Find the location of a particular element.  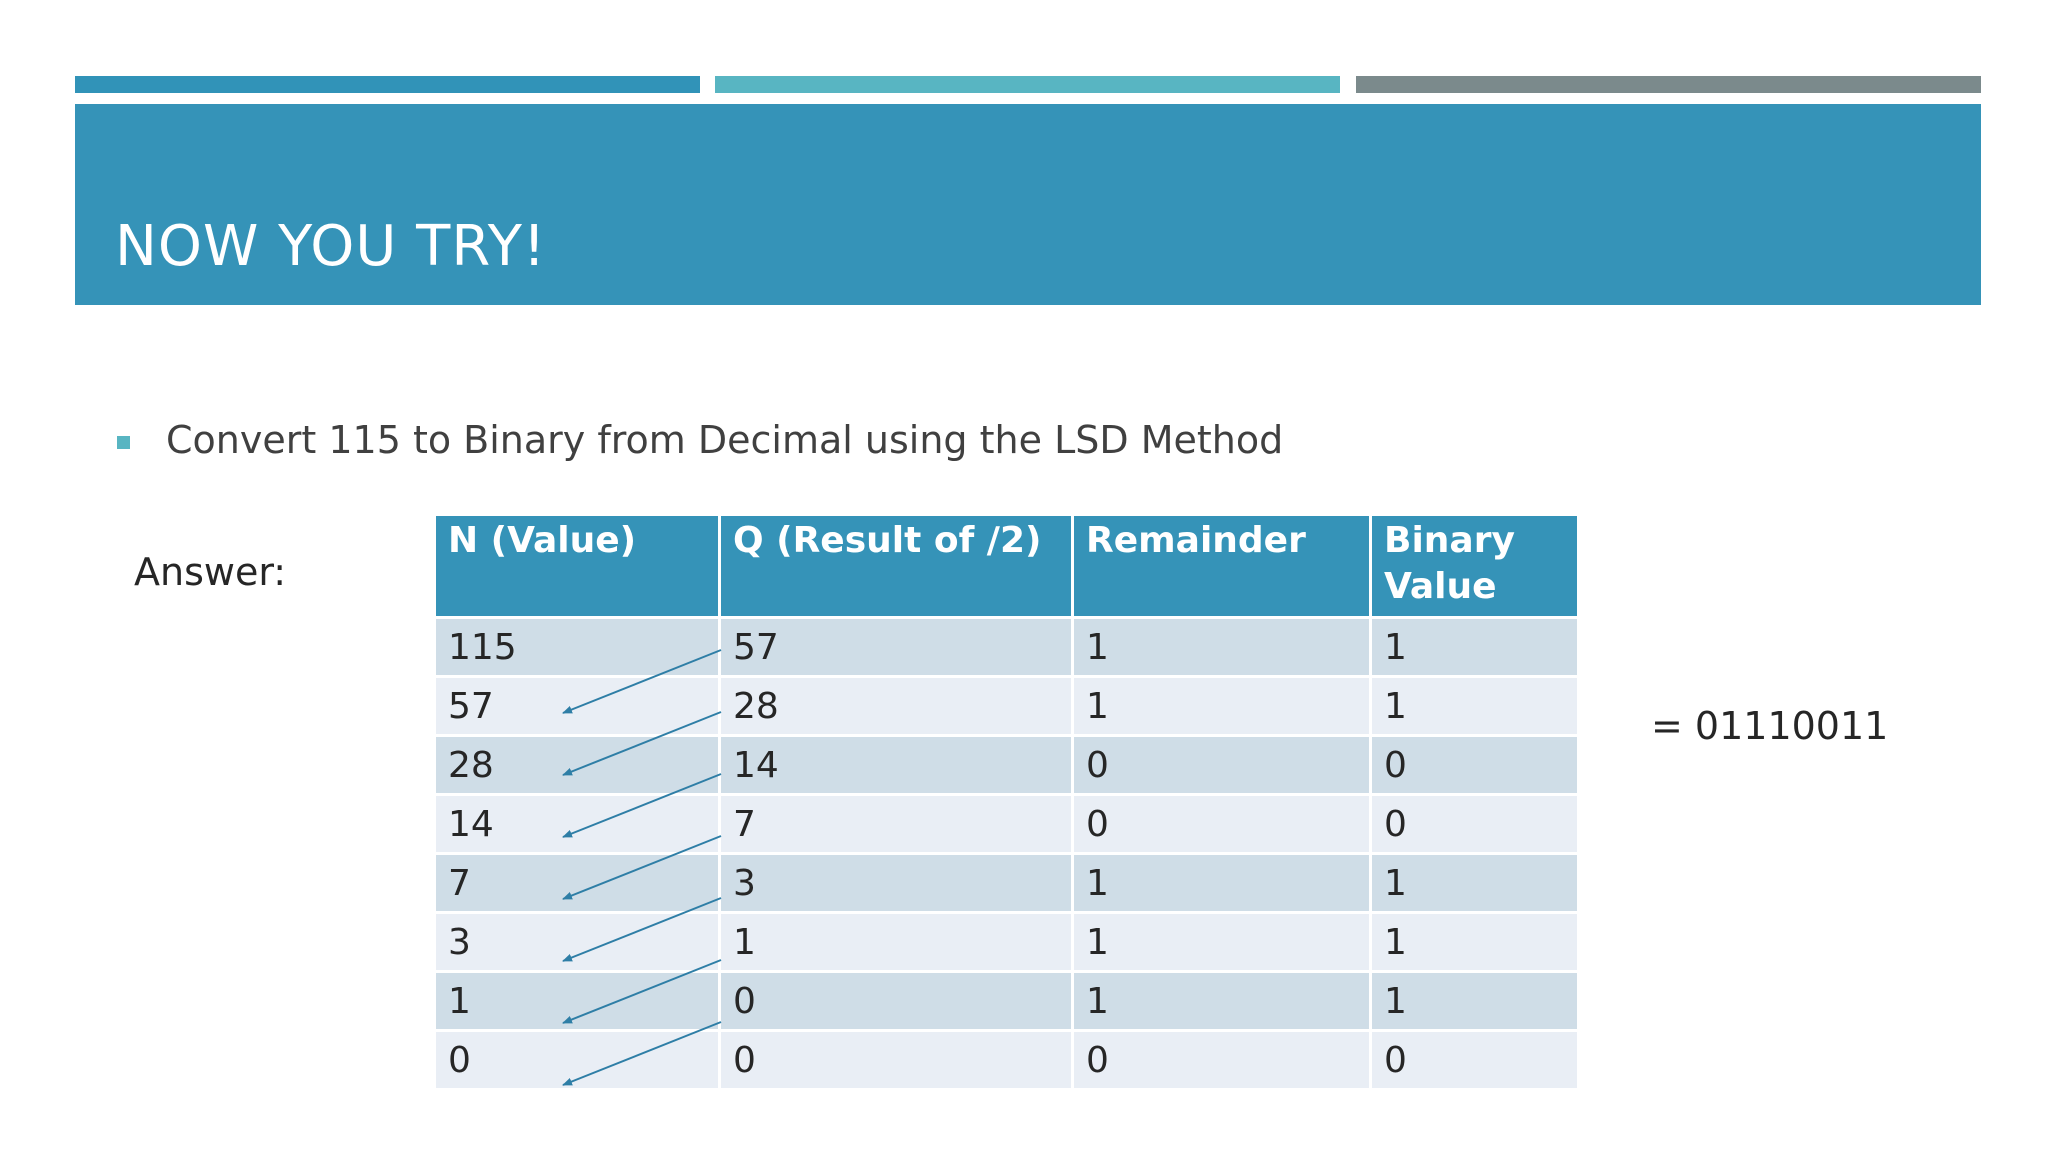

table-row: 28 14 0 0 is located at coordinates (1006, 765).